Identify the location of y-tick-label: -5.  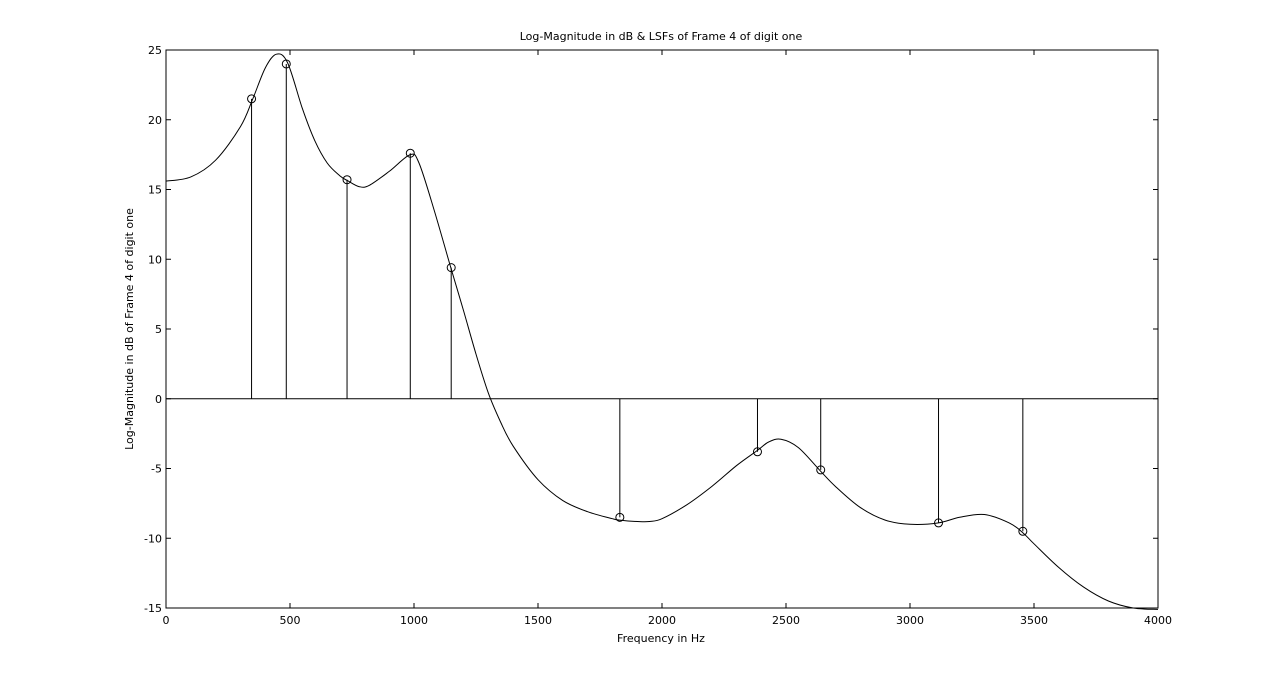
(156, 469).